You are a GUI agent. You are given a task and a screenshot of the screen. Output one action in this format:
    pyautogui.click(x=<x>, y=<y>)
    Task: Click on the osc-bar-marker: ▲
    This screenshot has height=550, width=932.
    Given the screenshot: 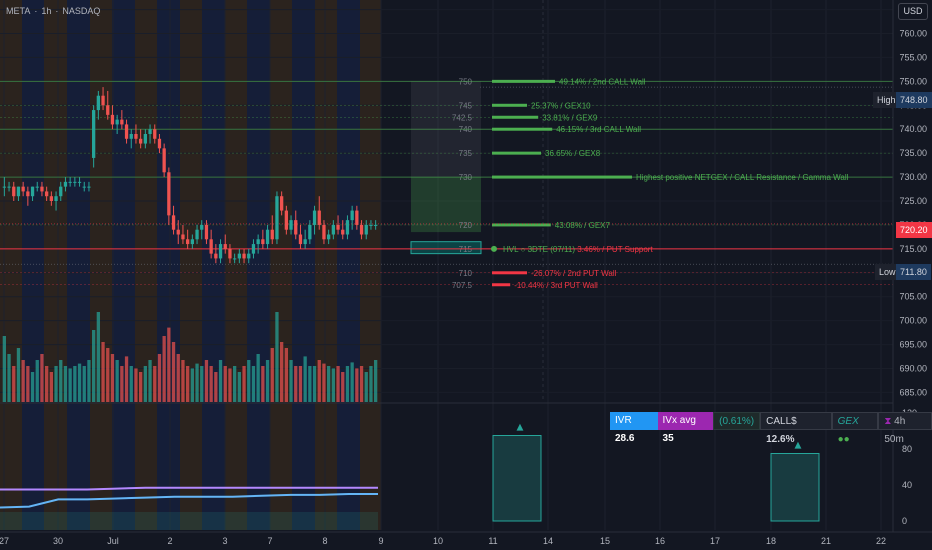 What is the action you would take?
    pyautogui.click(x=798, y=446)
    